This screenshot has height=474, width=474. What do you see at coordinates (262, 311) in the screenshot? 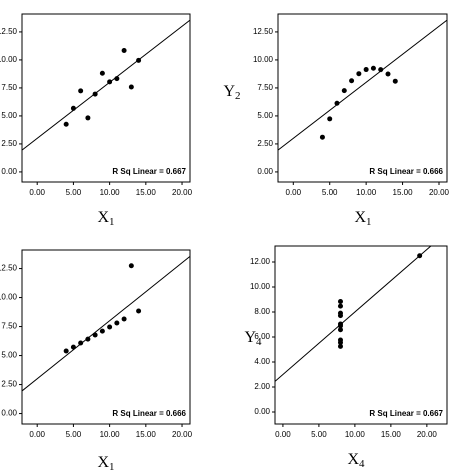
I see `y-tick-label: 8.00` at bounding box center [262, 311].